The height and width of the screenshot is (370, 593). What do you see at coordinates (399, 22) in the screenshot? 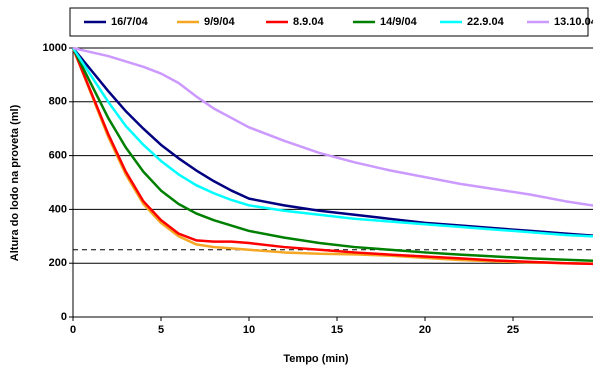
I see `legend-label: 14/9/04` at bounding box center [399, 22].